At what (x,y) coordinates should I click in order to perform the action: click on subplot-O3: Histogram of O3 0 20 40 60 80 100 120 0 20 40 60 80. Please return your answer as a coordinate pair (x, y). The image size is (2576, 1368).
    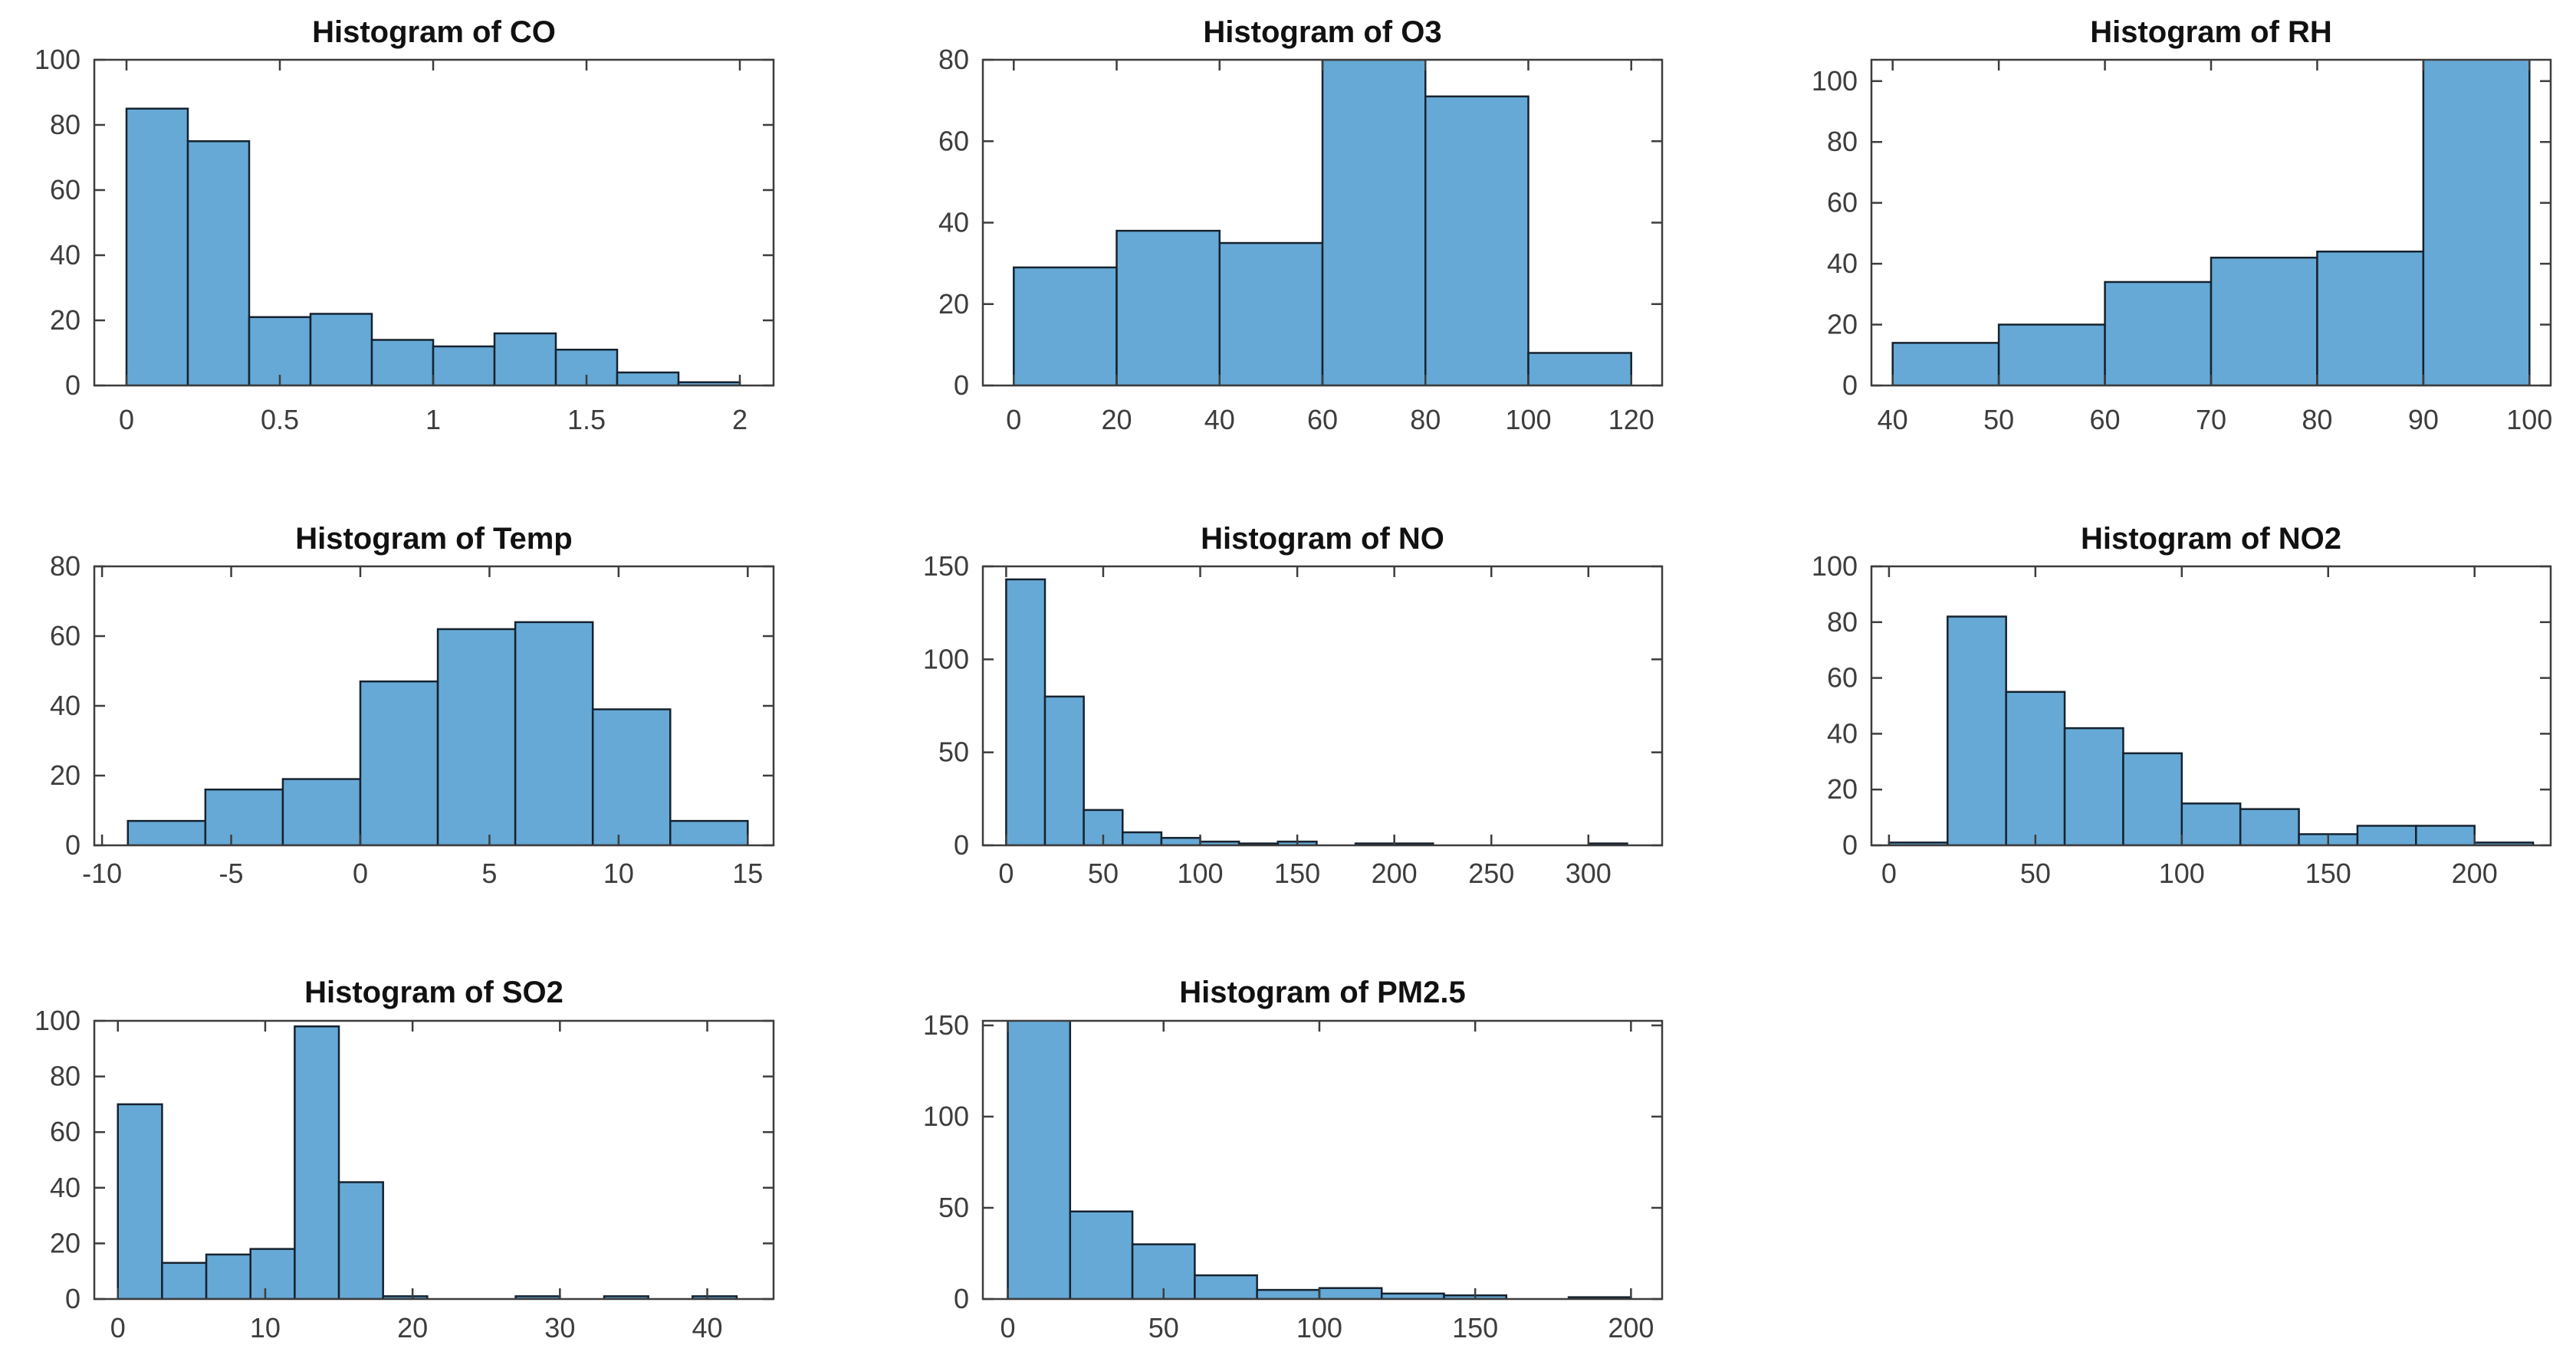
    Looking at the image, I should click on (1301, 225).